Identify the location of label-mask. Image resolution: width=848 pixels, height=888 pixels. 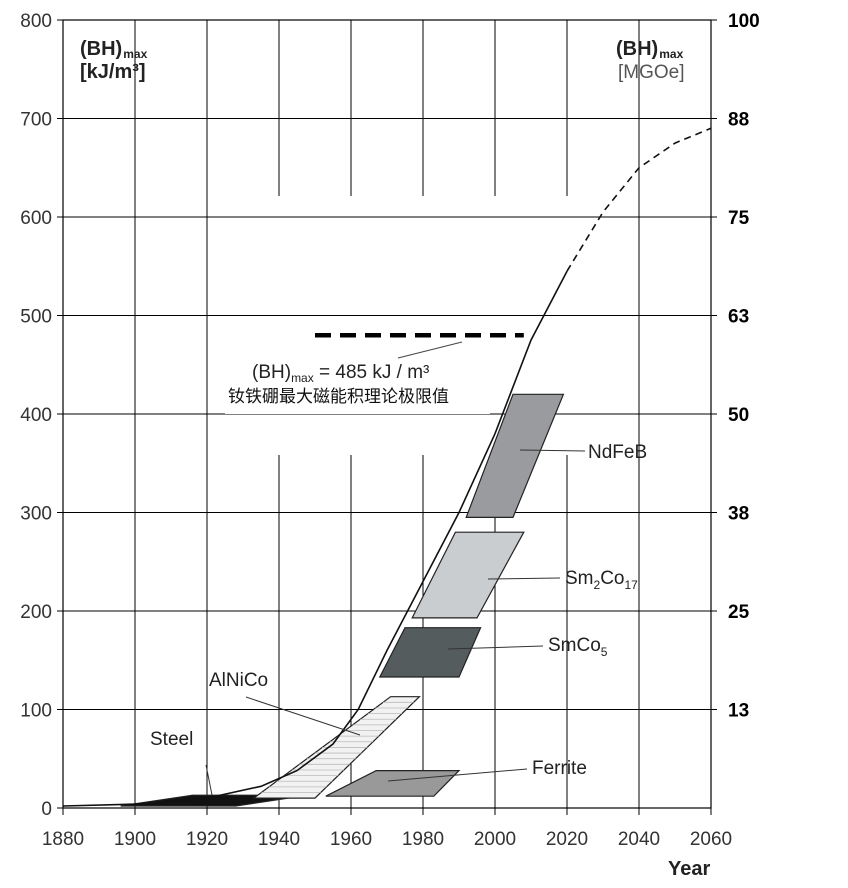
(357, 378).